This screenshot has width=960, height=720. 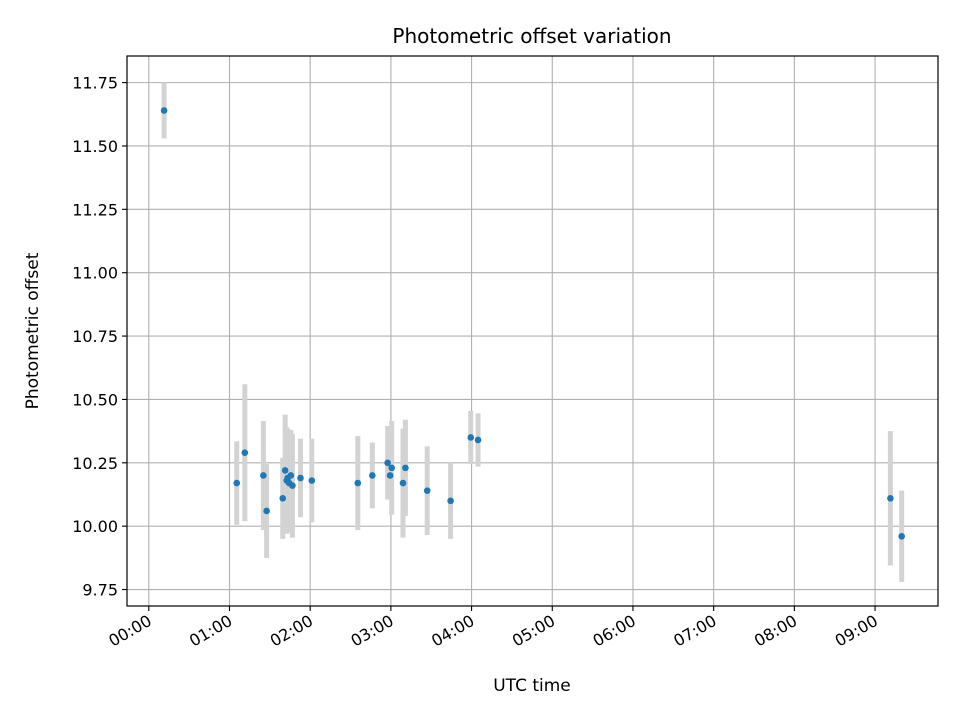 I want to click on y-axis-label: Photometric offset, so click(x=33, y=330).